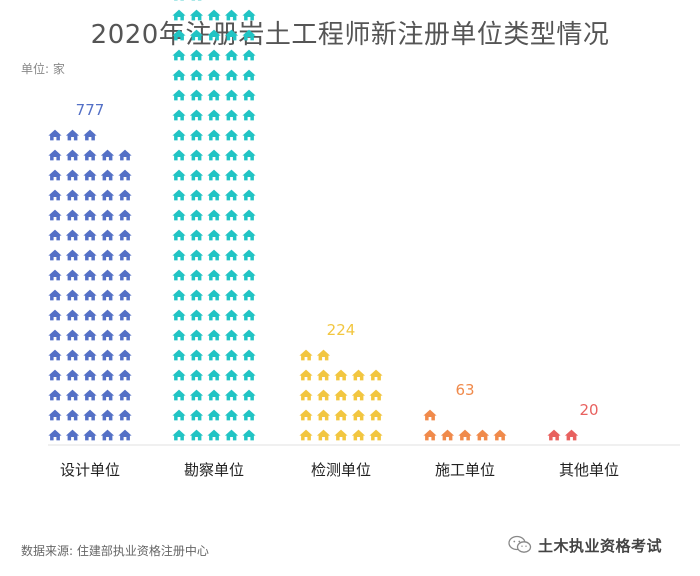 The width and height of the screenshot is (700, 576). Describe the element at coordinates (43, 69) in the screenshot. I see `unit-label: 单位: 家` at that location.